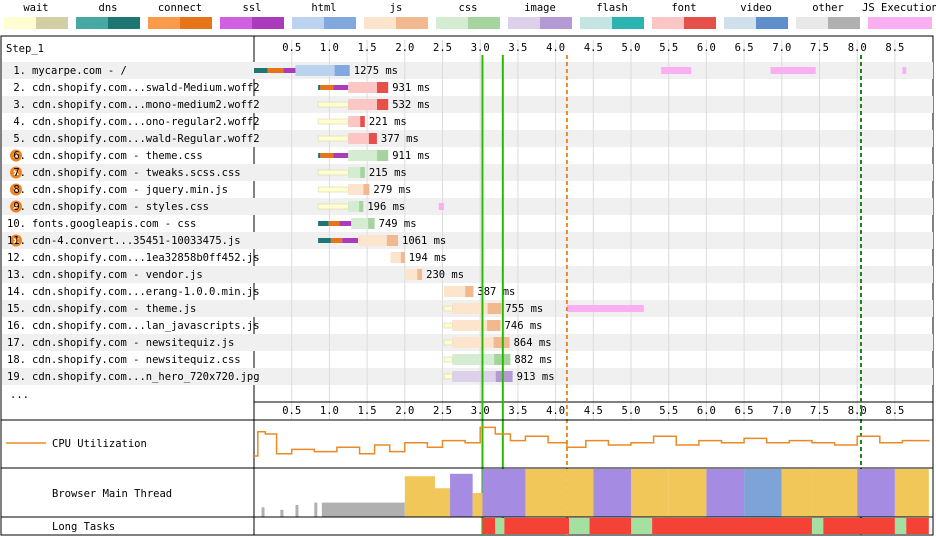 This screenshot has height=537, width=936. What do you see at coordinates (404, 411) in the screenshot?
I see `tick-label-bottom: 2.0` at bounding box center [404, 411].